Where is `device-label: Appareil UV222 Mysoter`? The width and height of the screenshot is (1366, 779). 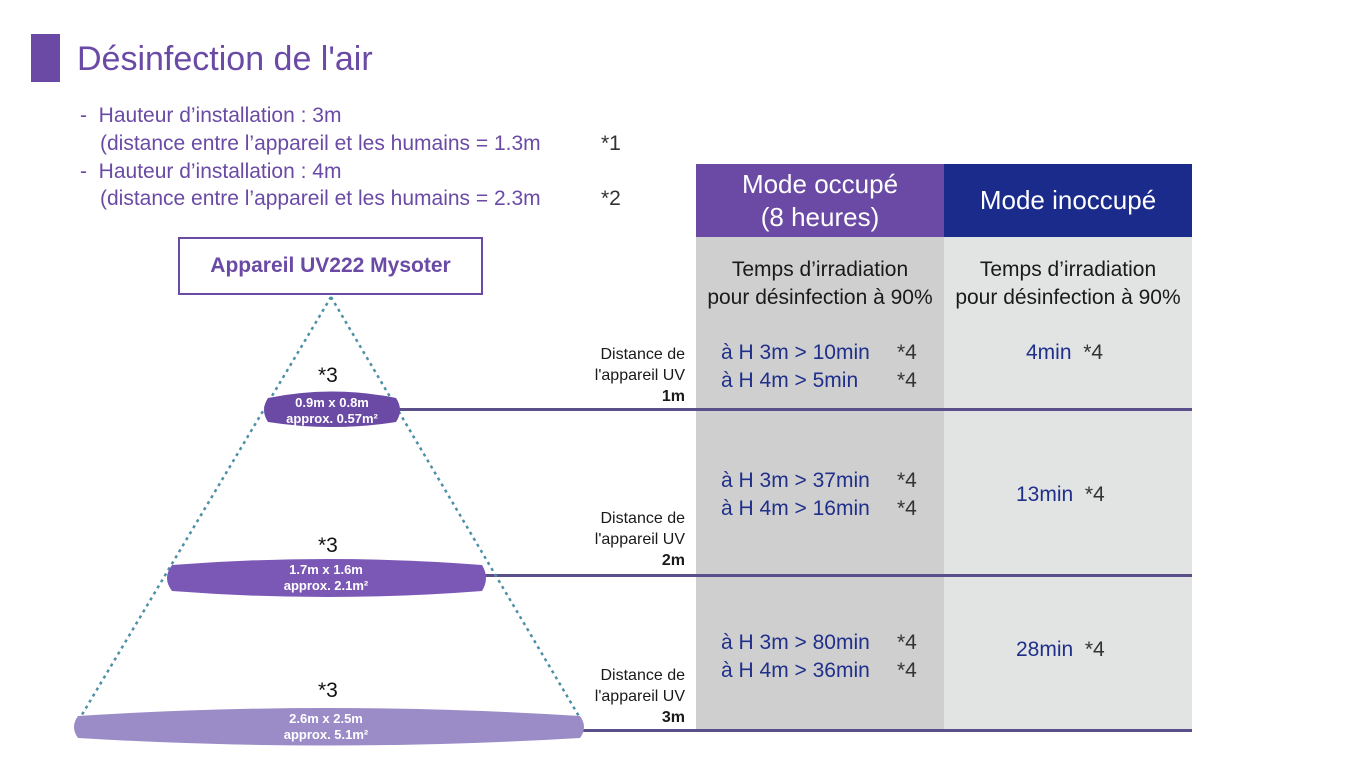
device-label: Appareil UV222 Mysoter is located at coordinates (330, 265).